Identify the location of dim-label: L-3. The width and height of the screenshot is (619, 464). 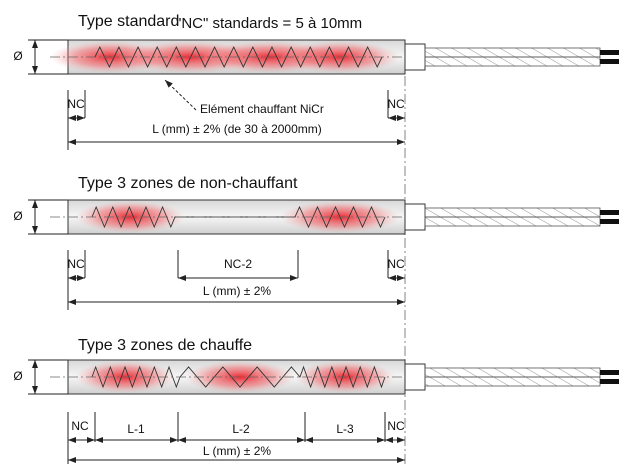
(345, 429).